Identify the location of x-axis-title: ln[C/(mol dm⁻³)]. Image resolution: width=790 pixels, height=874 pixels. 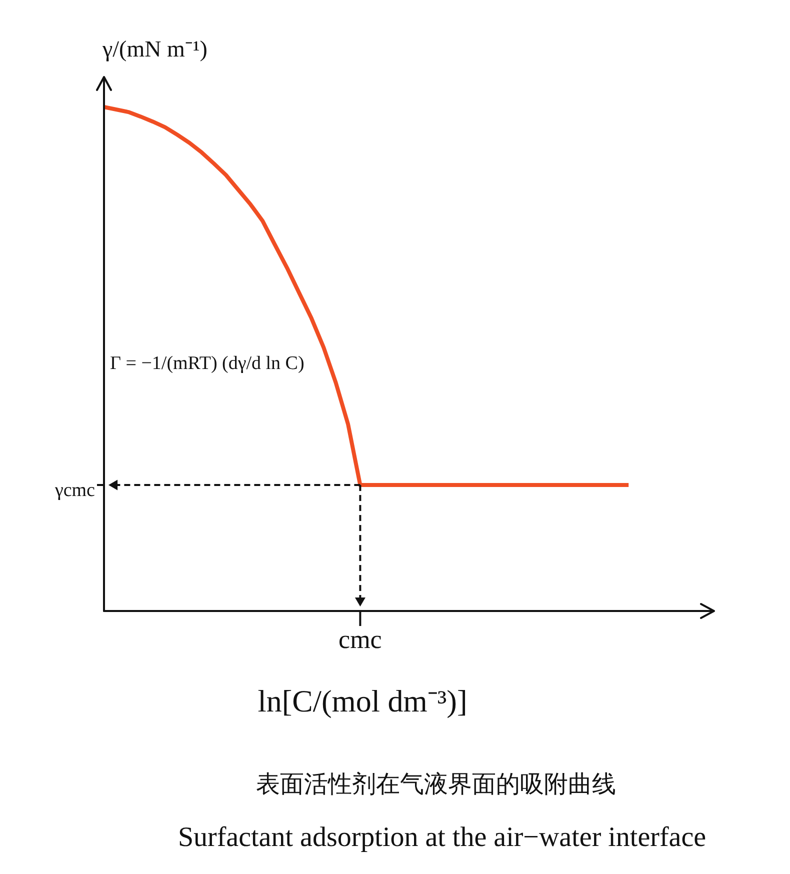
(363, 701).